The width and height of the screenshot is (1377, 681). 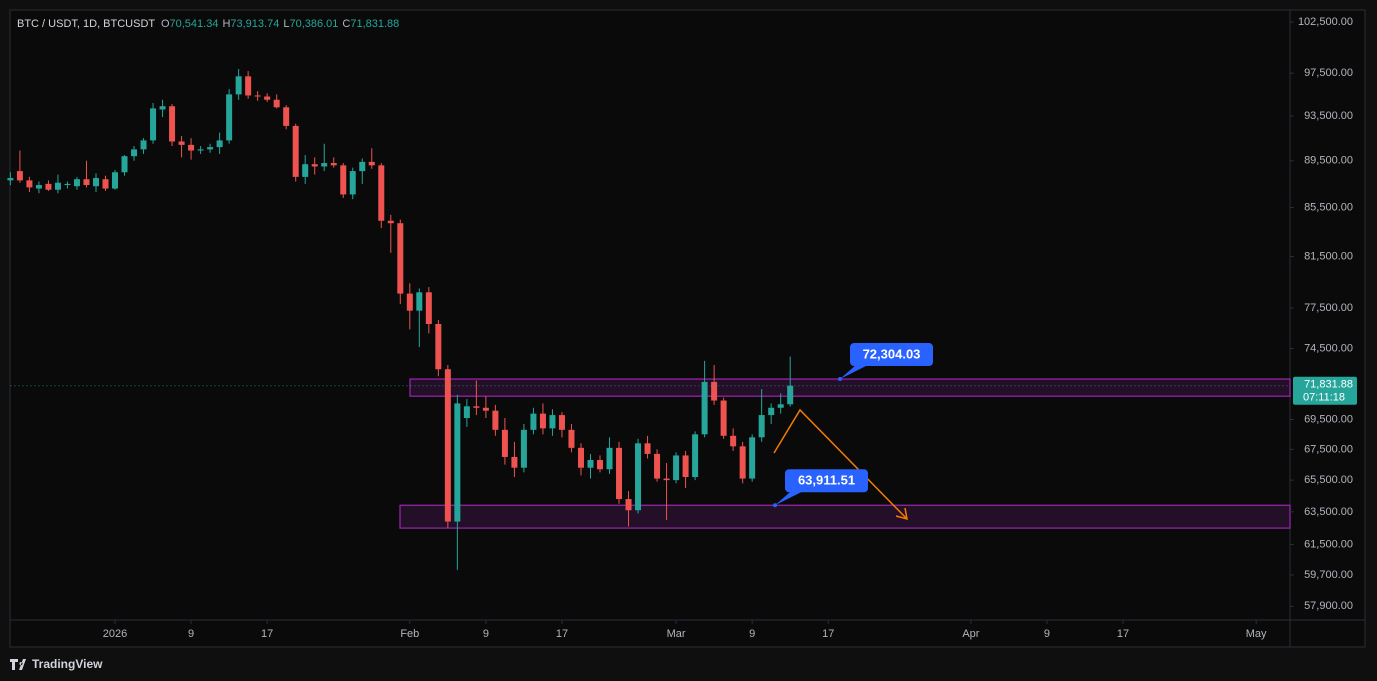 What do you see at coordinates (67, 664) in the screenshot?
I see `brand: TradingView` at bounding box center [67, 664].